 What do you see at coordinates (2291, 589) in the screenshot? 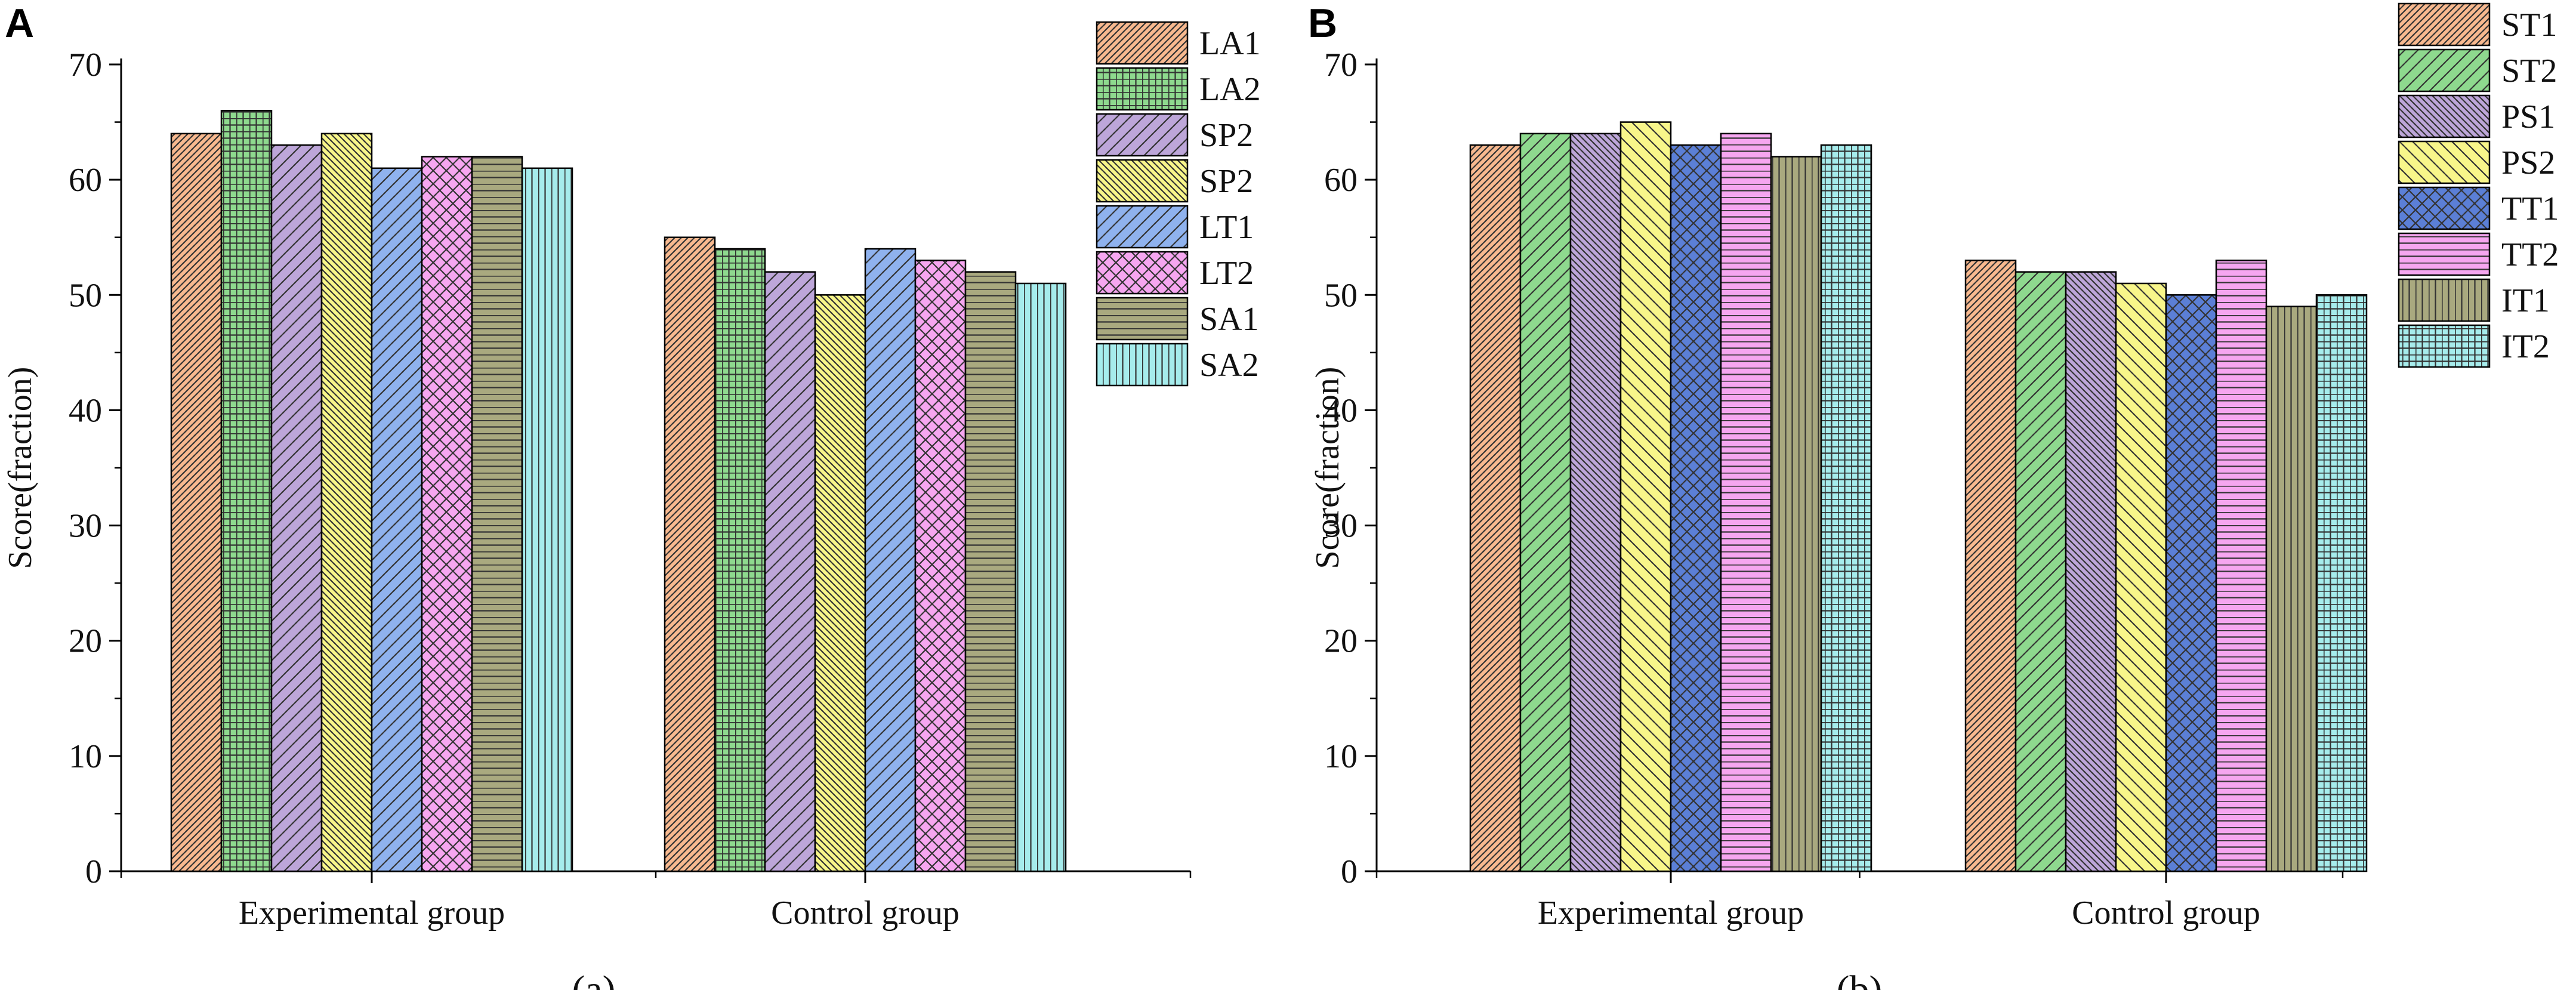
I see `bar-it1-control` at bounding box center [2291, 589].